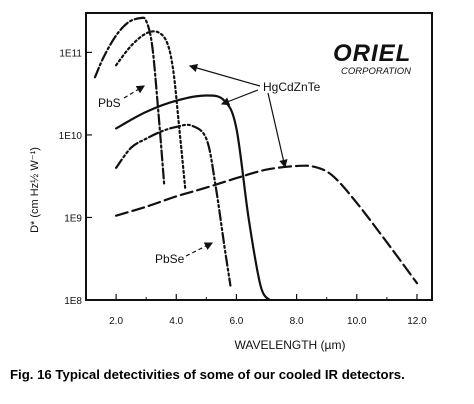 The image size is (474, 404). What do you see at coordinates (170, 259) in the screenshot?
I see `annotation-pbse: PbSe` at bounding box center [170, 259].